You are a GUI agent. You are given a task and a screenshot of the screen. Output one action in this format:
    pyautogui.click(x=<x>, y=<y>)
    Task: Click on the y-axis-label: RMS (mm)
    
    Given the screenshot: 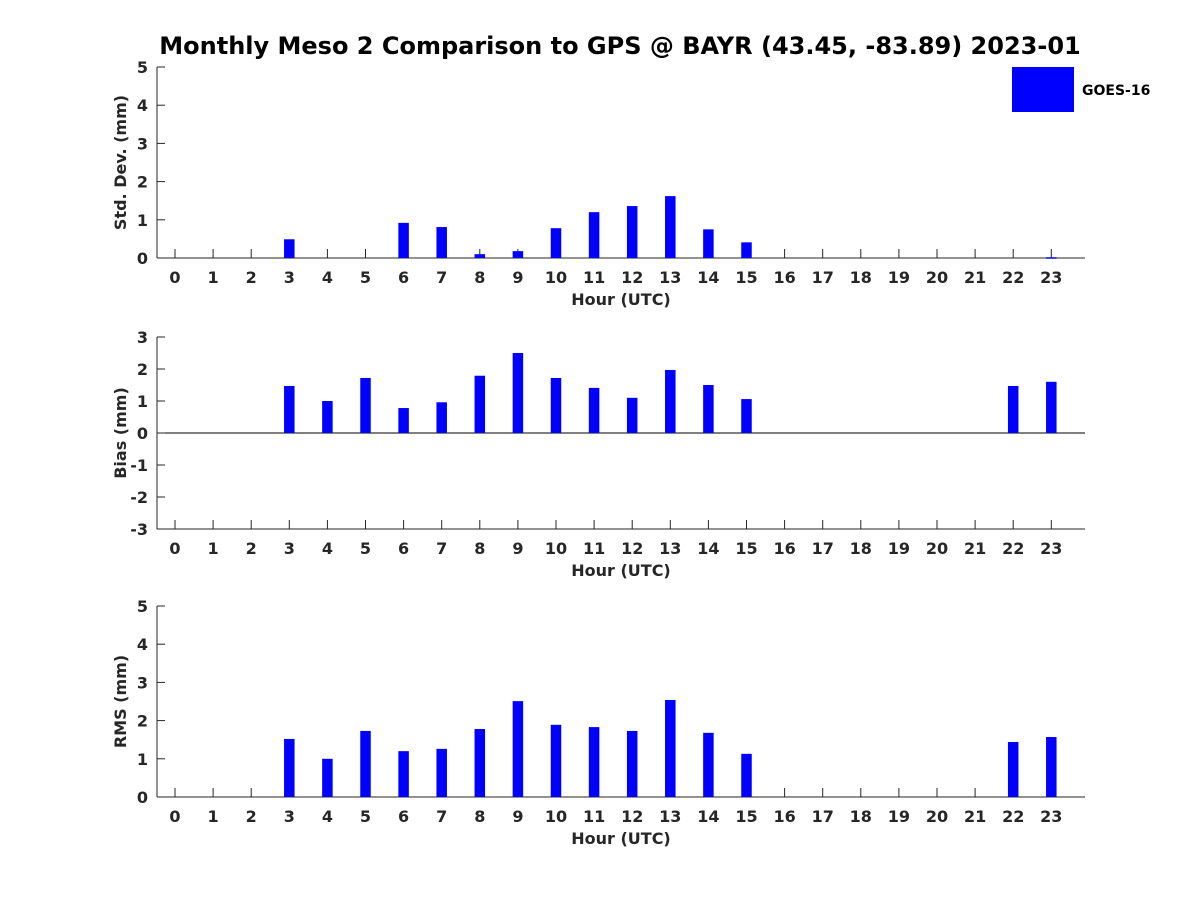 What is the action you would take?
    pyautogui.click(x=120, y=701)
    